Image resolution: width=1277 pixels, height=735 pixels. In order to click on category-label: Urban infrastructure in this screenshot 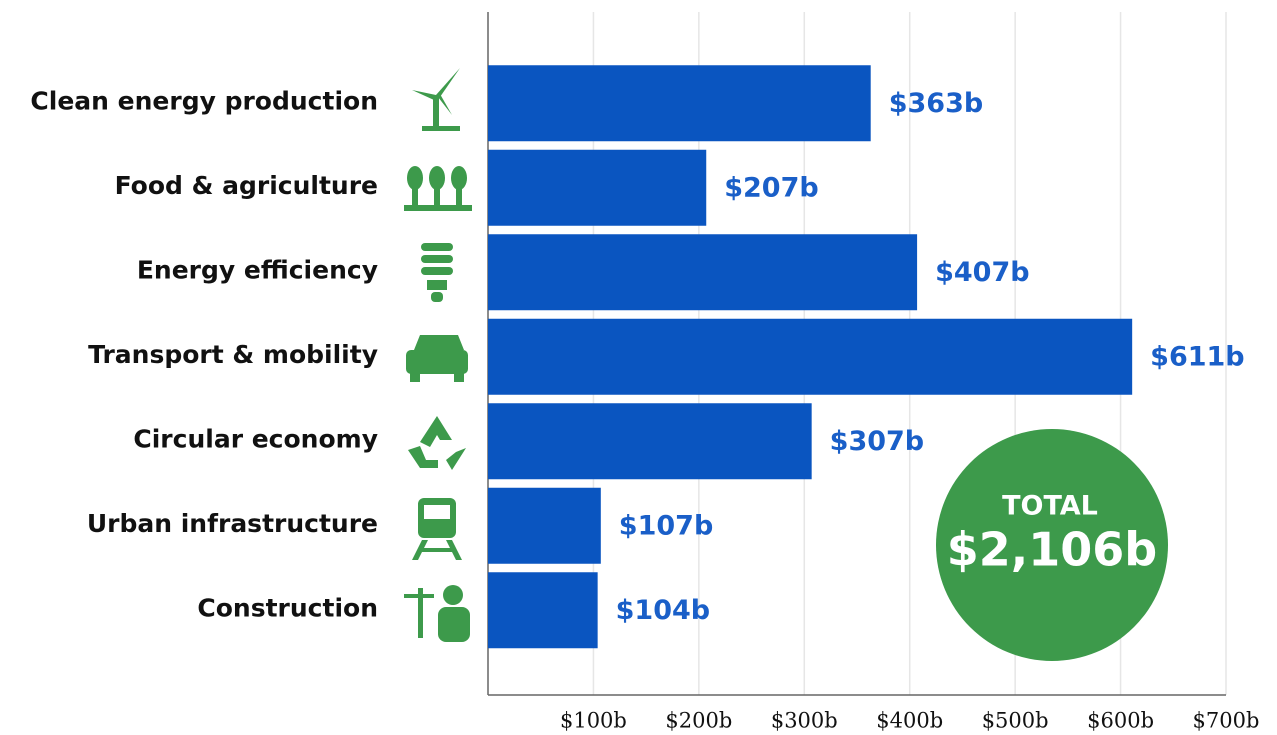, I will do `click(232, 523)`.